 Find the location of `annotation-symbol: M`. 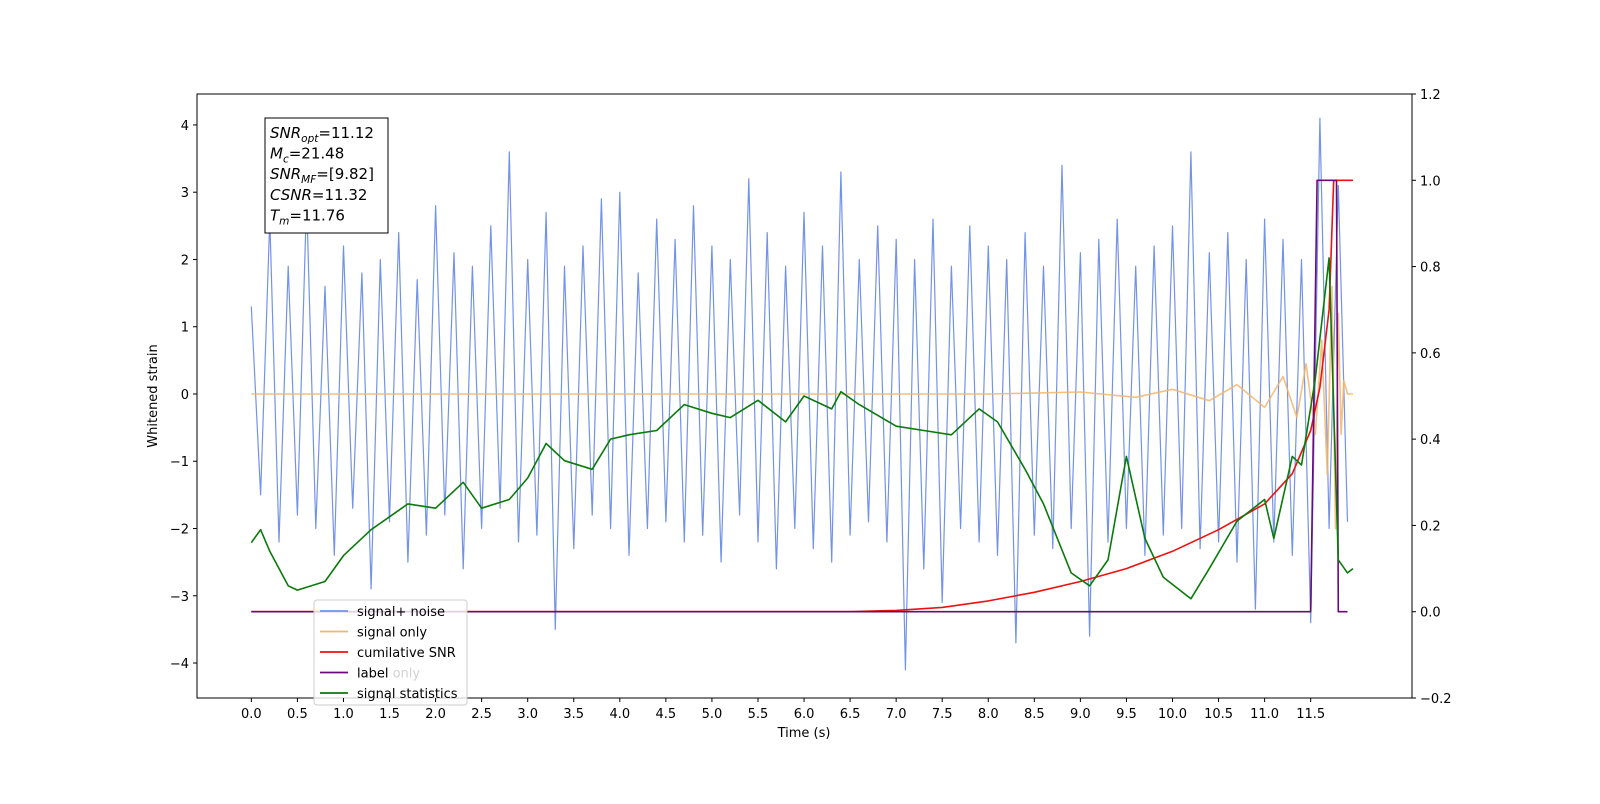

annotation-symbol: M is located at coordinates (276, 154).